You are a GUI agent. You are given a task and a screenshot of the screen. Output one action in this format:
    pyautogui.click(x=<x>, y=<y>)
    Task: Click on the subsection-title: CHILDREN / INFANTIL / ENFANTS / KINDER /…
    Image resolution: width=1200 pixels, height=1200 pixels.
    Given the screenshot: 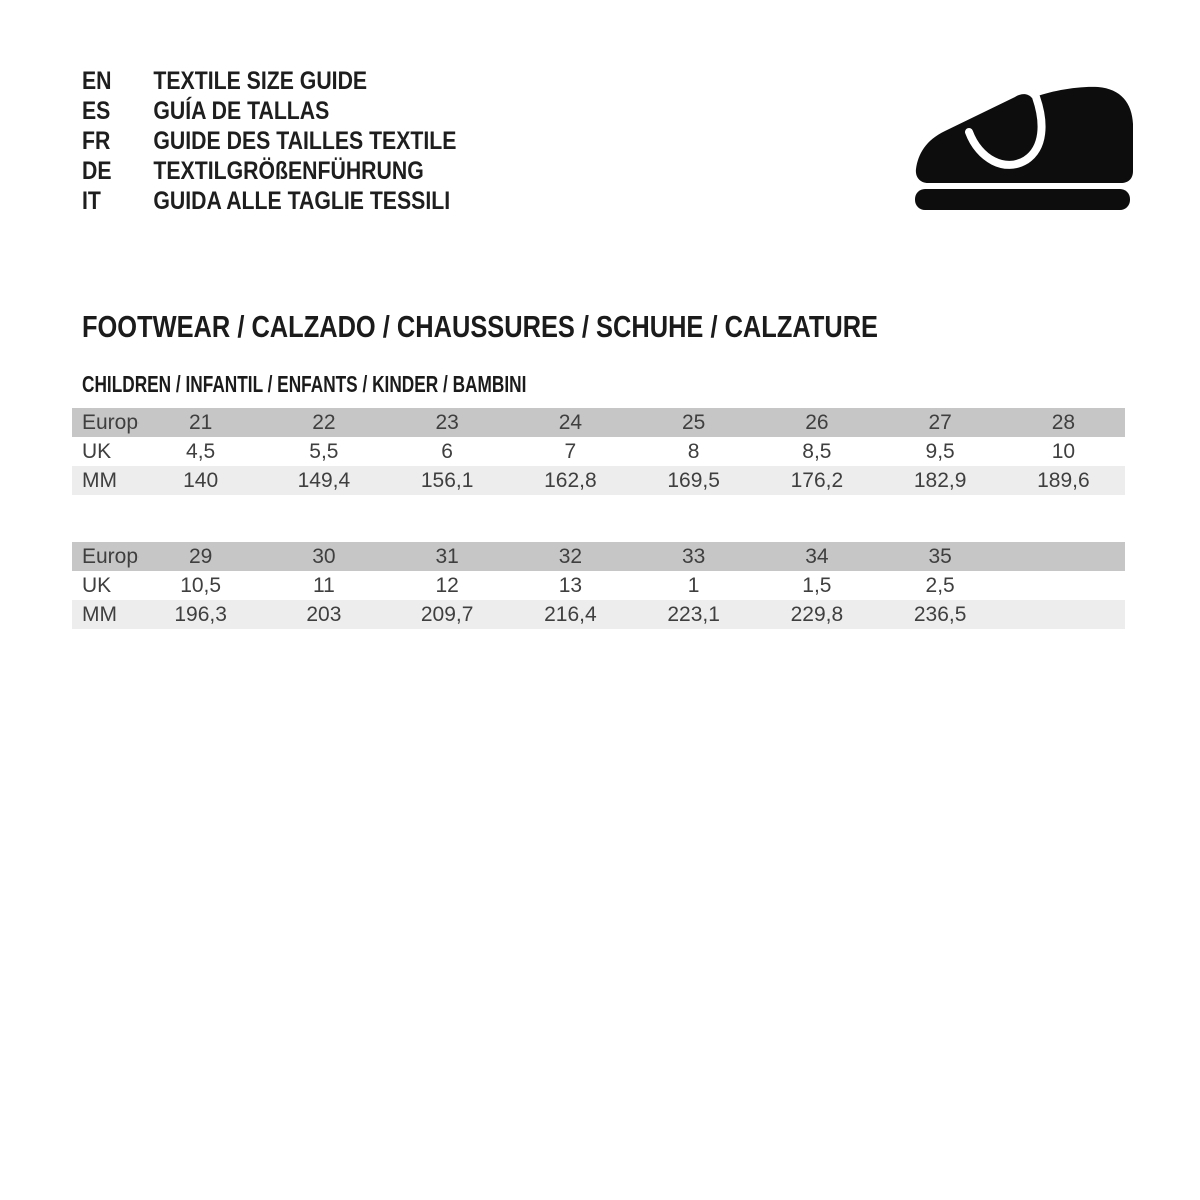 What is the action you would take?
    pyautogui.click(x=304, y=384)
    